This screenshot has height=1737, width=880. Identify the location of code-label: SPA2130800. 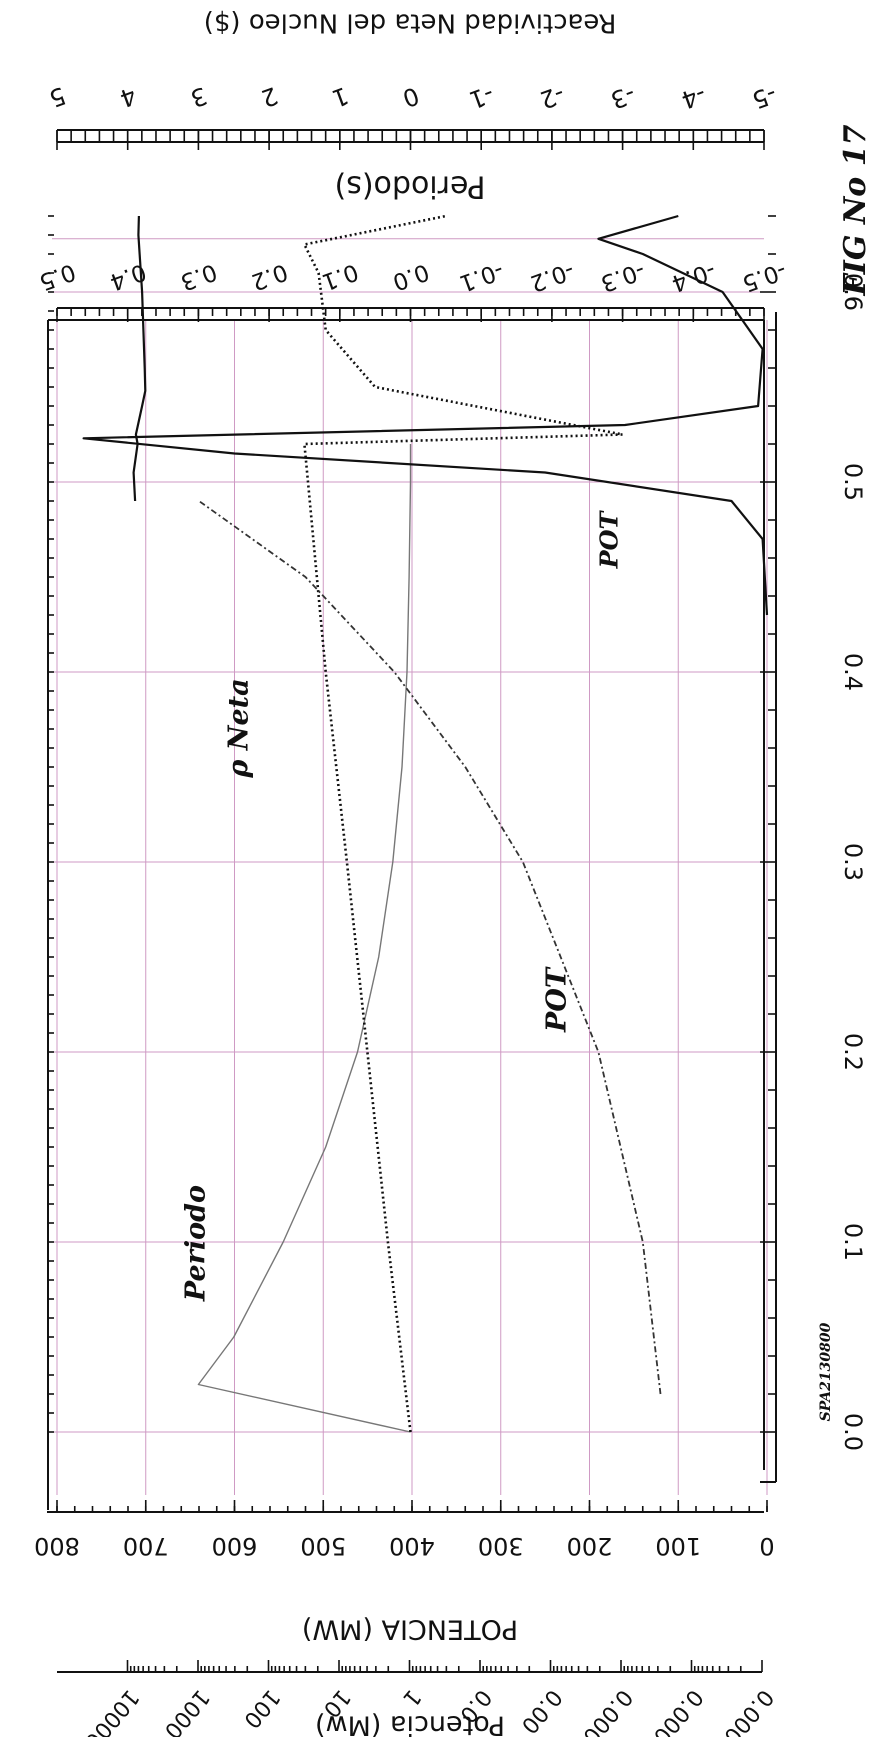
(826, 1371).